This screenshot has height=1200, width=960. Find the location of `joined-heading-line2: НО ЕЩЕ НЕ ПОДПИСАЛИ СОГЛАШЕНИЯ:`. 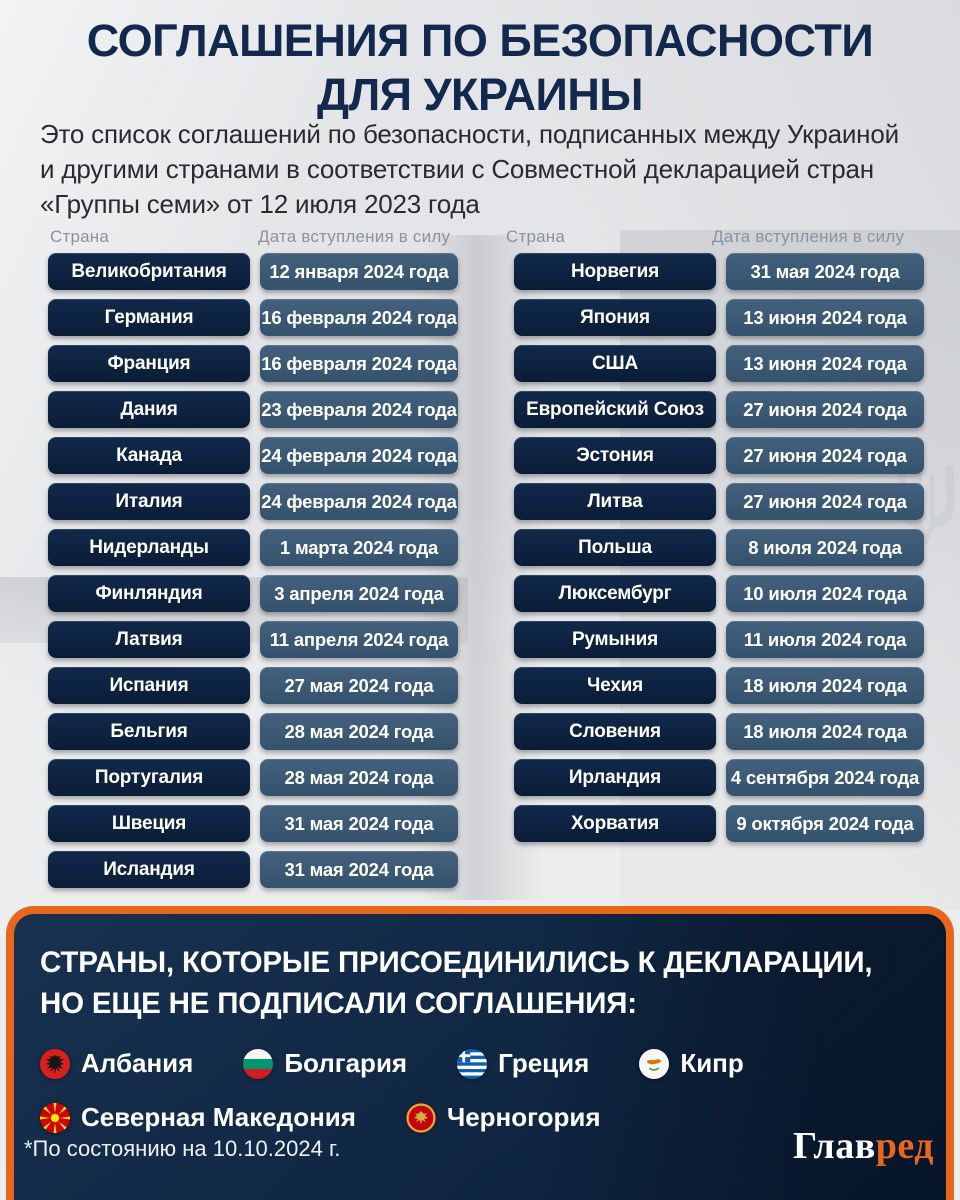

joined-heading-line2: НО ЕЩЕ НЕ ПОДПИСАЛИ СОГЛАШЕНИЯ: is located at coordinates (338, 1003).